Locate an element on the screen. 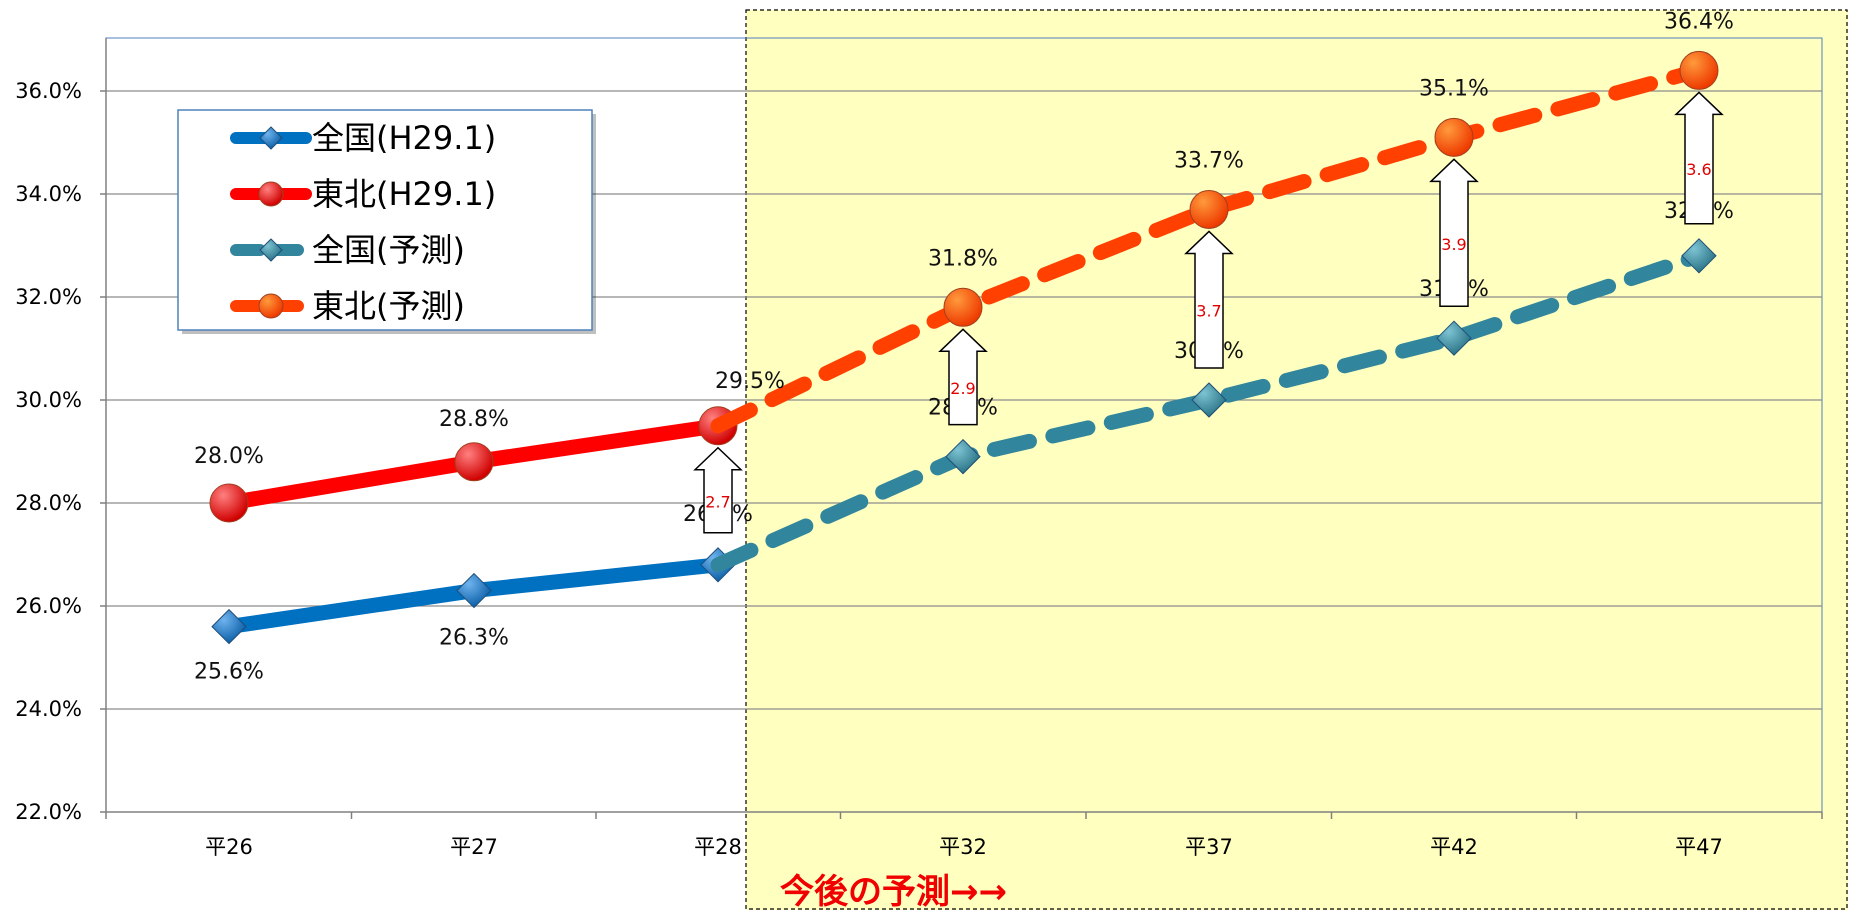 This screenshot has height=910, width=1849. y-tick-label: 32.0% is located at coordinates (48, 297).